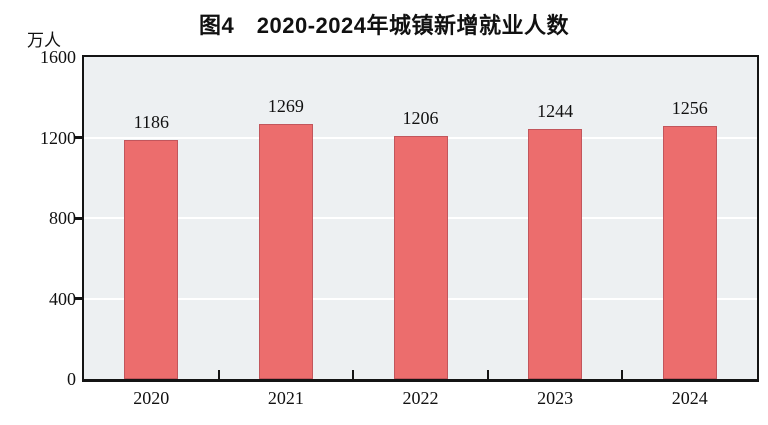 This screenshot has width=768, height=425. Describe the element at coordinates (58, 57) in the screenshot. I see `y-axis-tick-label: 1600` at that location.